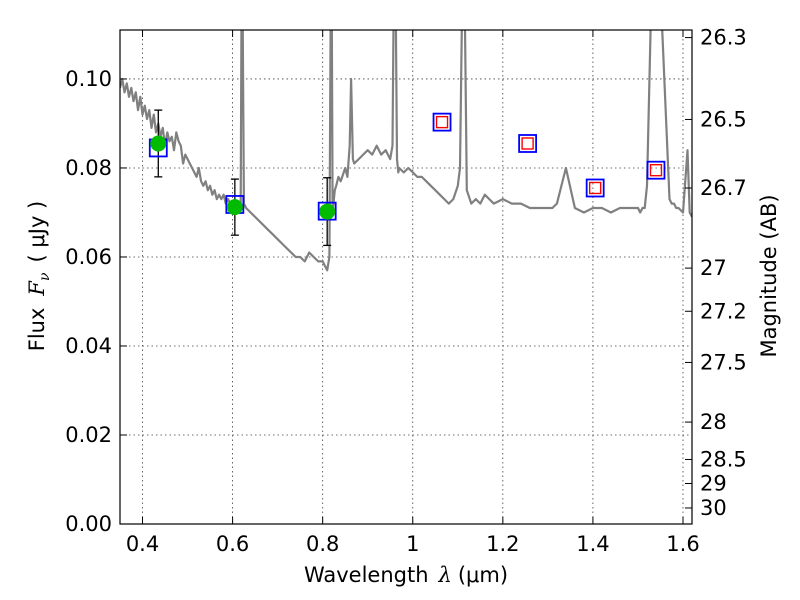 The width and height of the screenshot is (800, 600). Describe the element at coordinates (502, 544) in the screenshot. I see `x-tick-label: 1.2` at that location.